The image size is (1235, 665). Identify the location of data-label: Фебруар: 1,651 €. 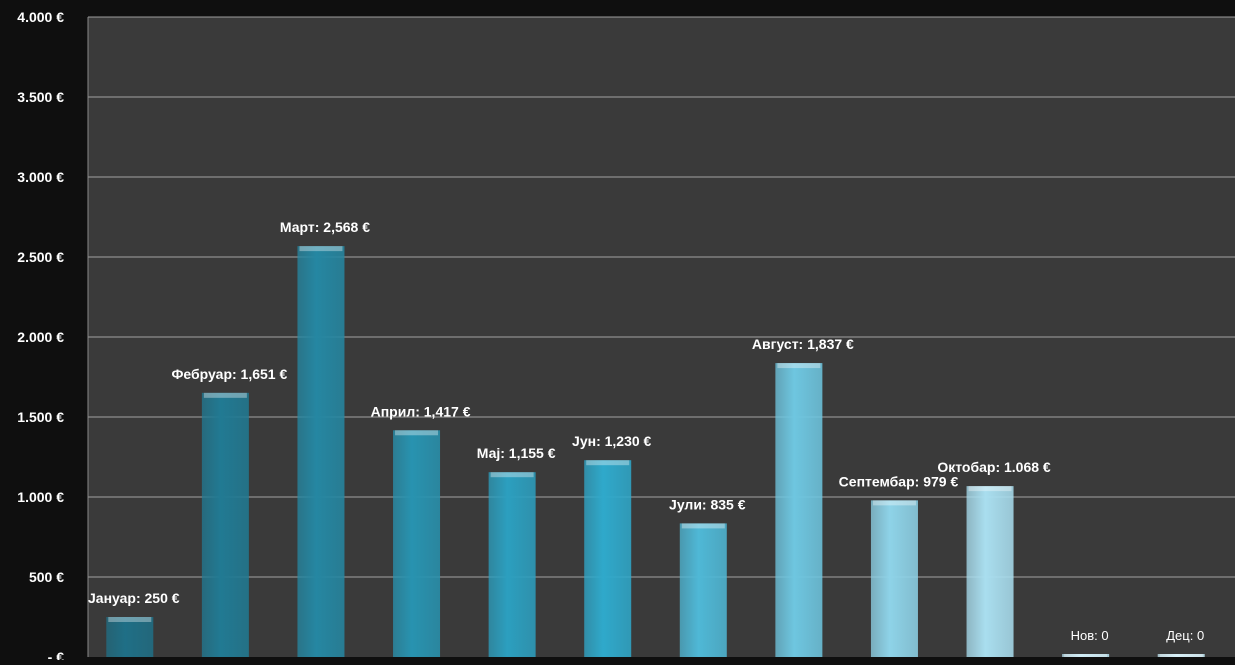
(229, 374).